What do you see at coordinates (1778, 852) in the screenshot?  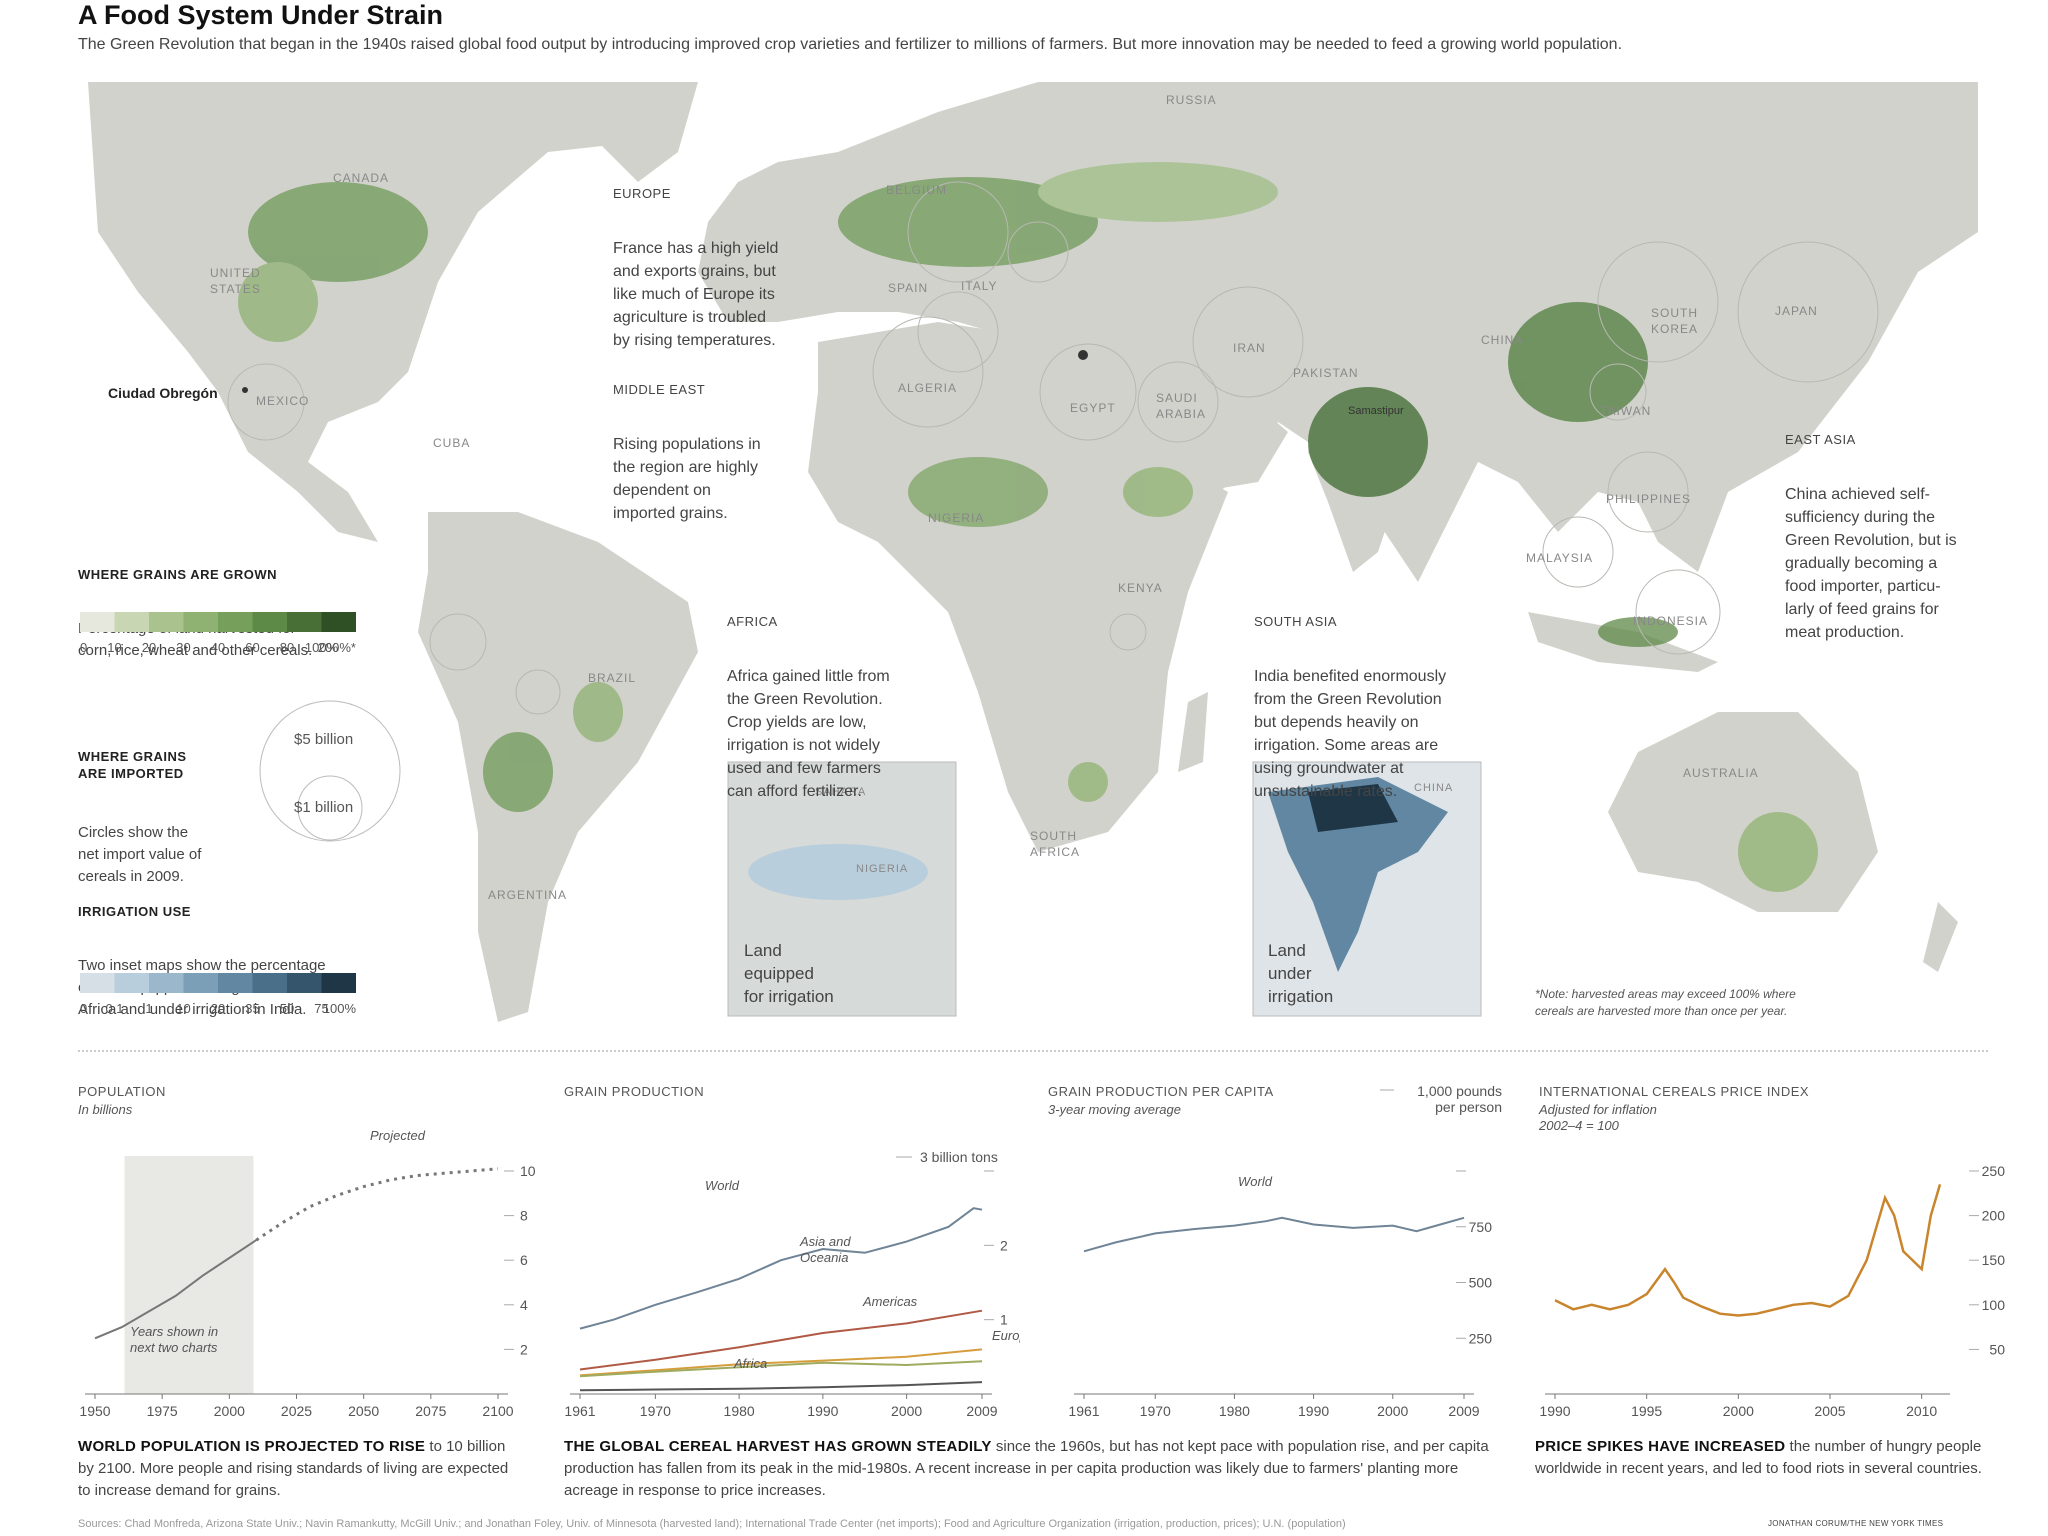 I see `grain-area-australia` at bounding box center [1778, 852].